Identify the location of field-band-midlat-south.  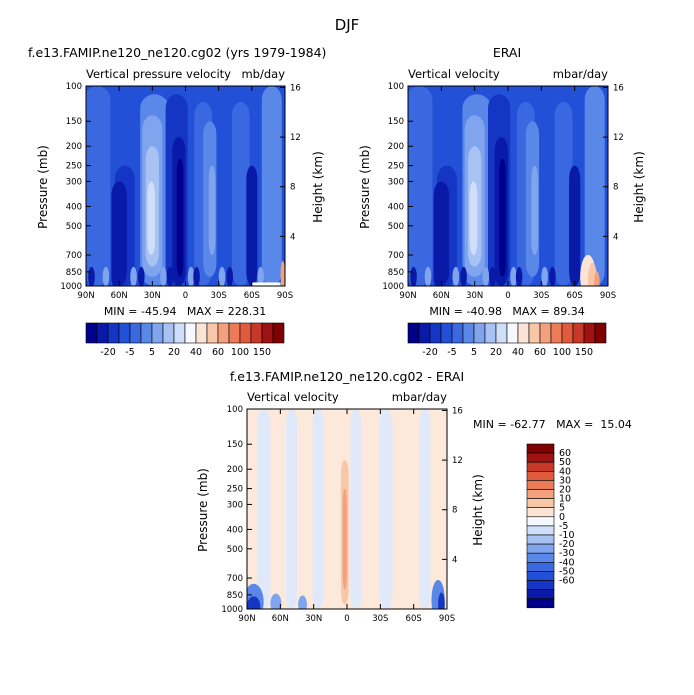
(240, 193).